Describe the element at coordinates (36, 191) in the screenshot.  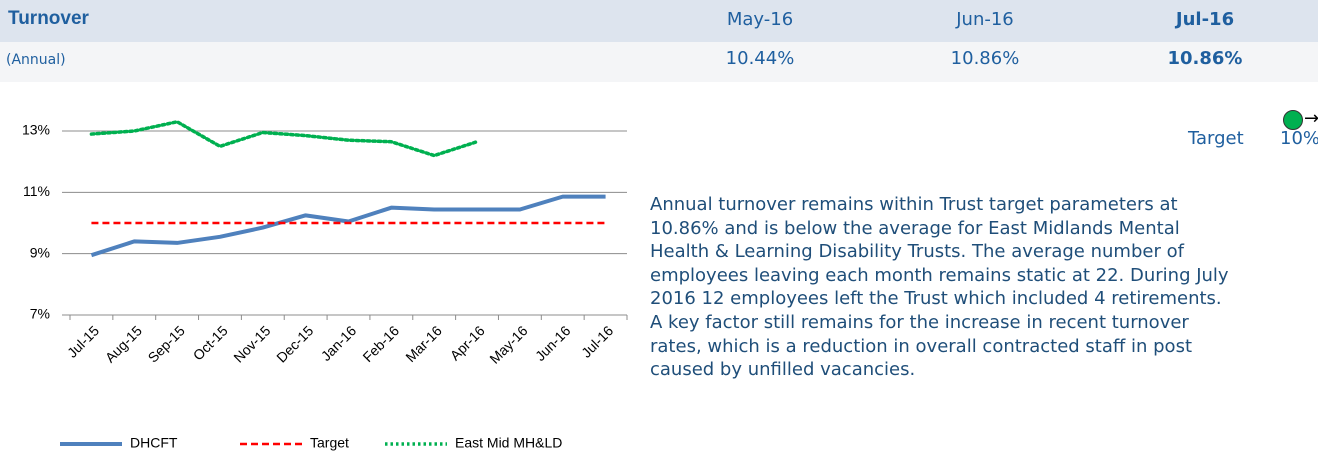
I see `y-tick-label: 11%` at that location.